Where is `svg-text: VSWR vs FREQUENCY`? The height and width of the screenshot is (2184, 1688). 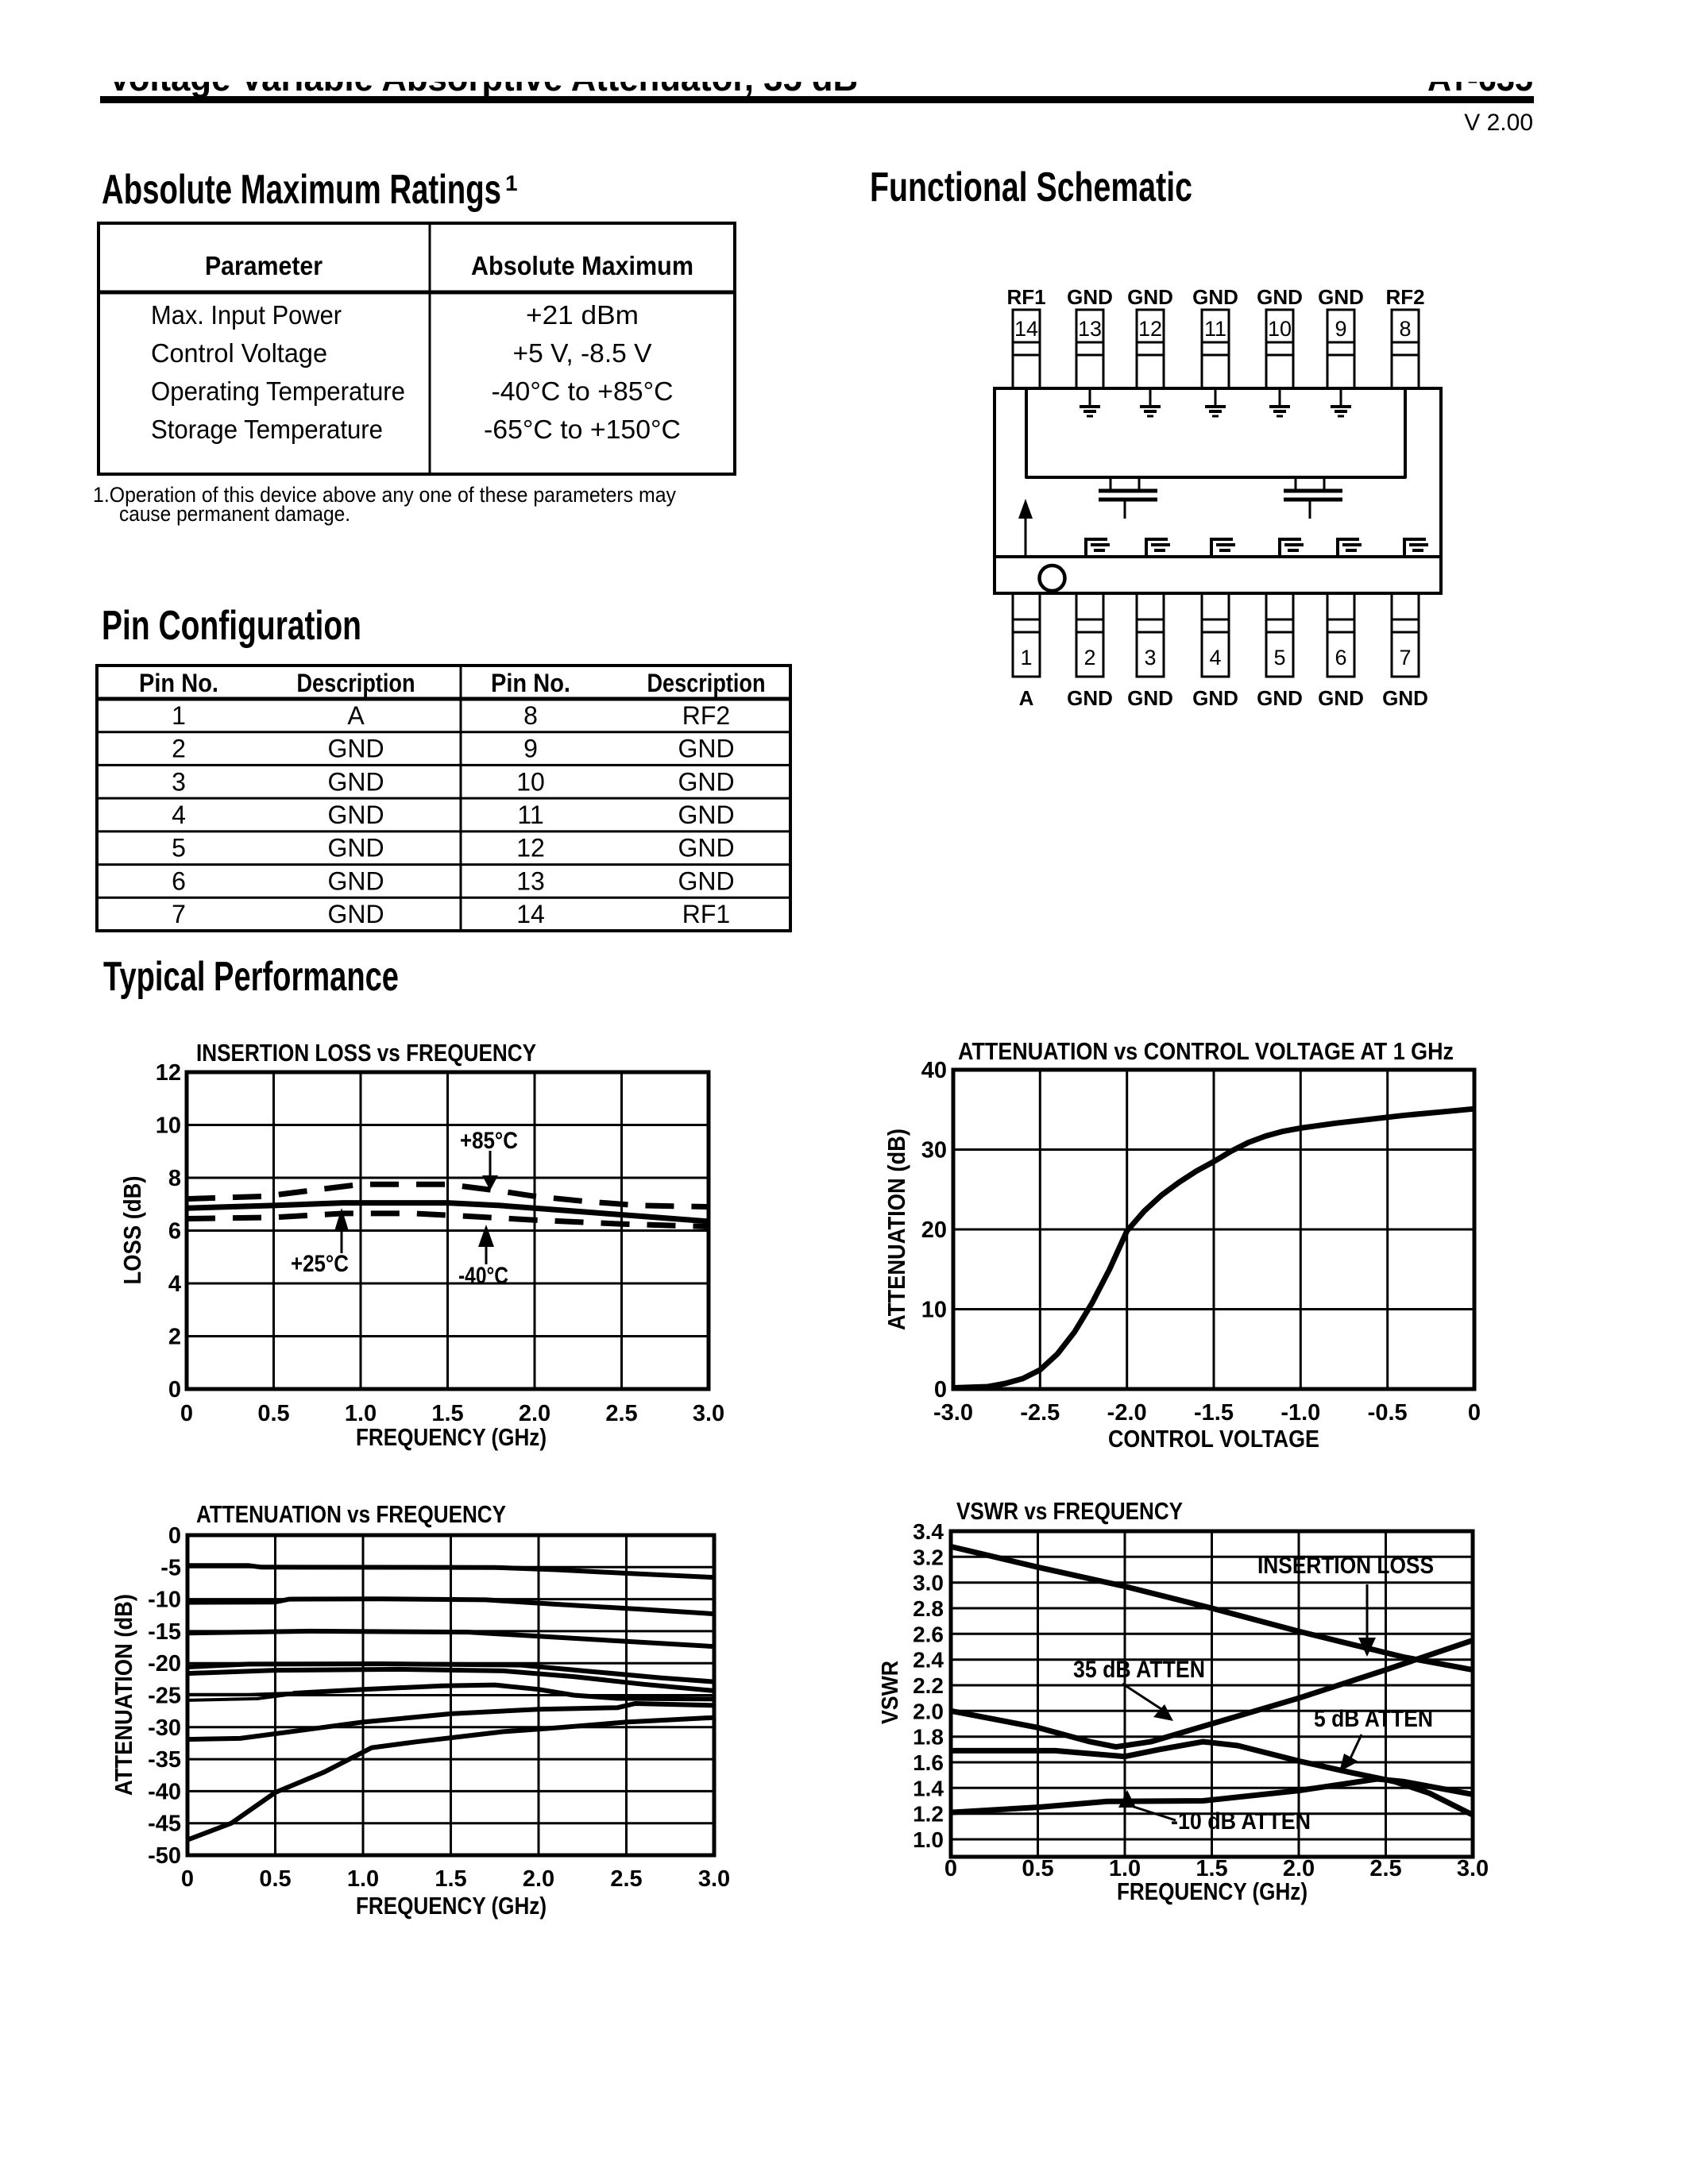
svg-text: VSWR vs FREQUENCY is located at coordinates (1069, 1511).